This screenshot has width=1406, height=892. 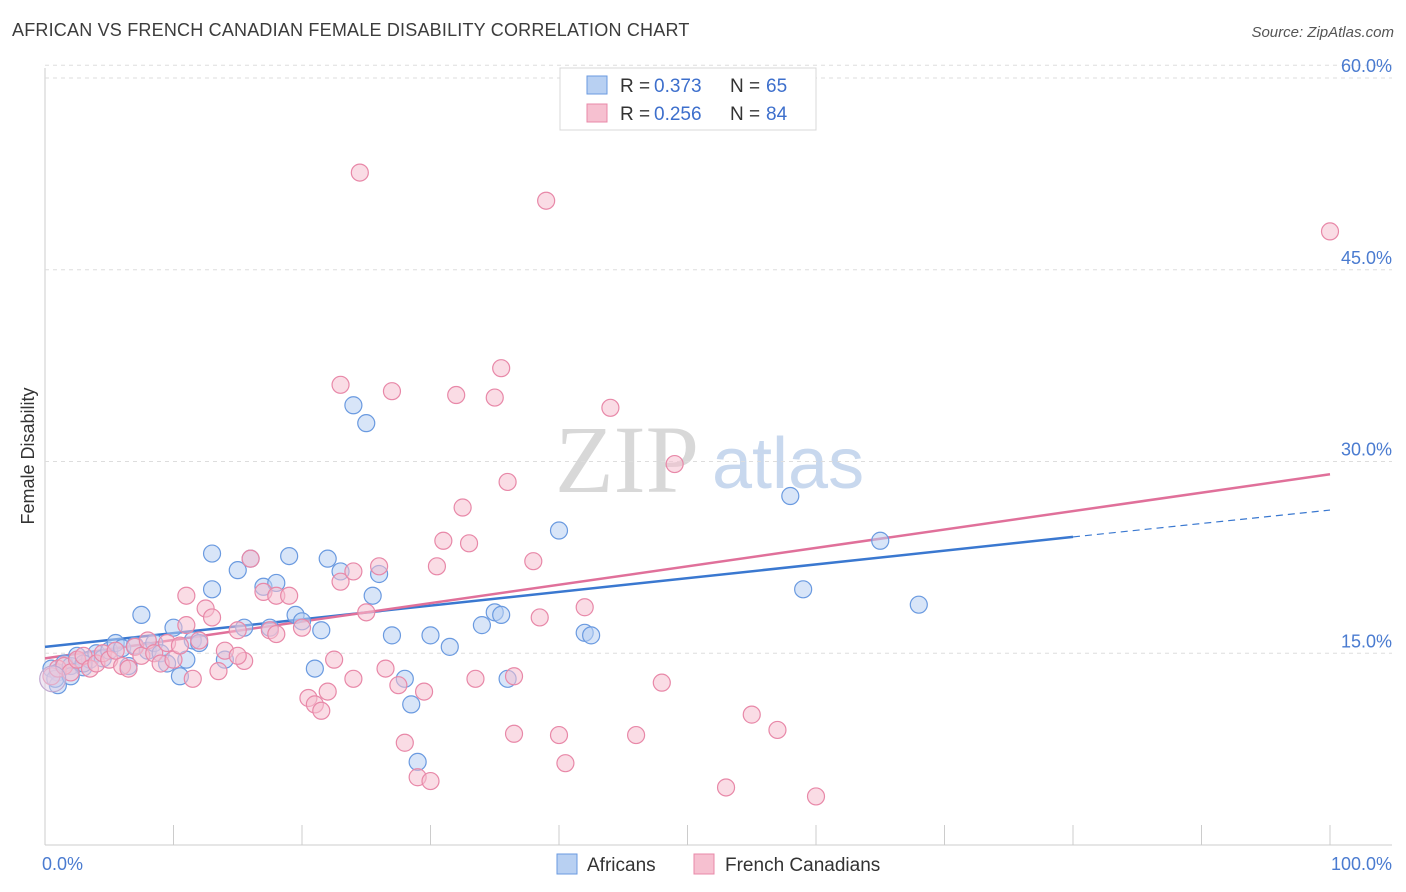 I want to click on point-cluster-origin, so click(x=53, y=679).